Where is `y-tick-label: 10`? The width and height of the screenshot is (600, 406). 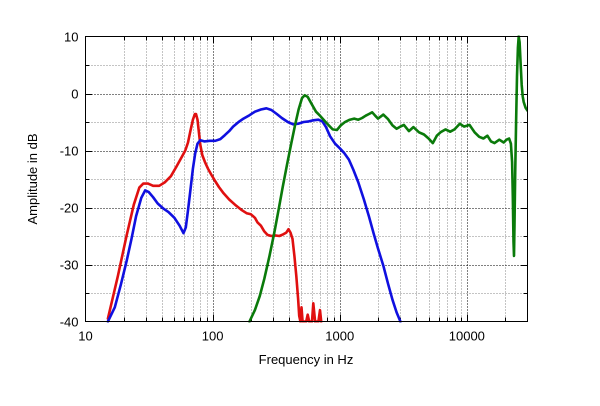
y-tick-label: 10 is located at coordinates (71, 37).